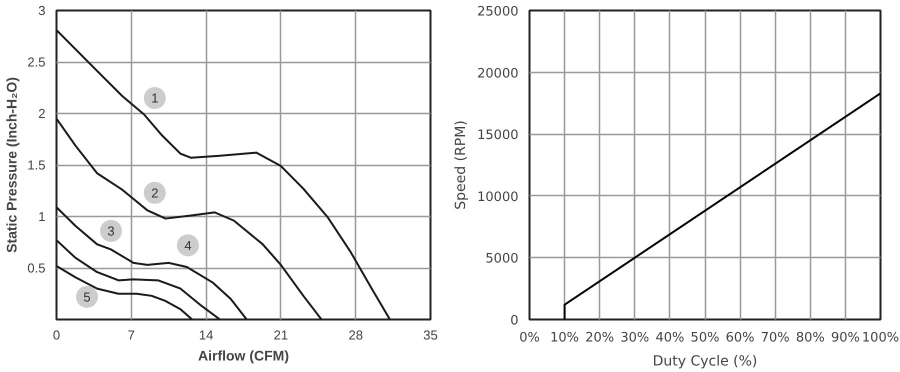 This screenshot has width=900, height=372. I want to click on y-axis-title: Speed (RPM), so click(461, 165).